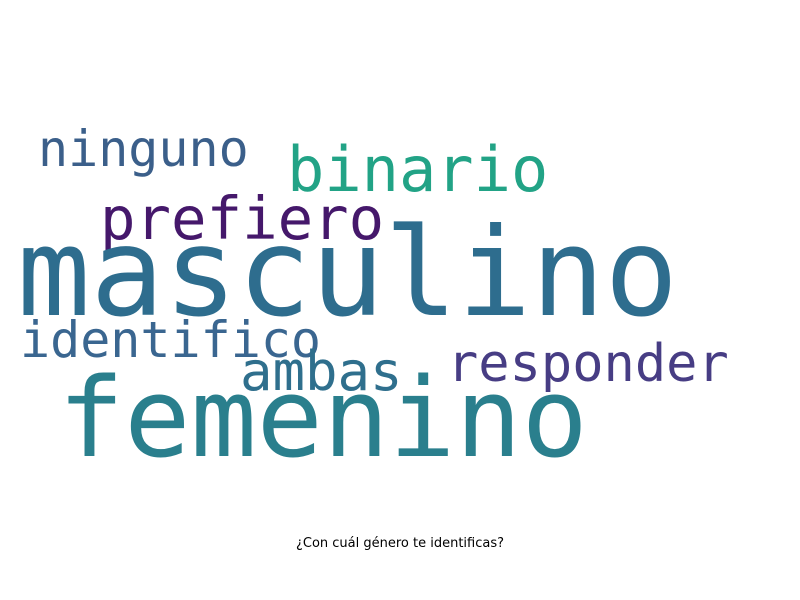 The image size is (800, 600). I want to click on word-ambas: ambas, so click(321, 371).